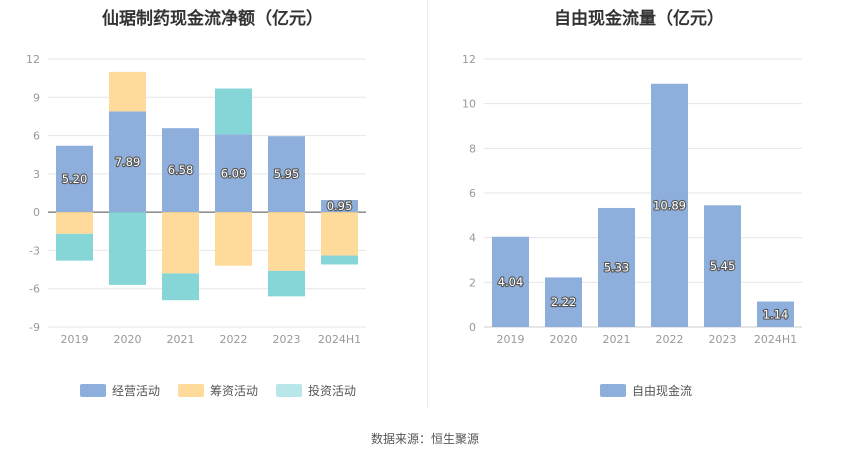  What do you see at coordinates (472, 193) in the screenshot?
I see `right-y-tick-label: 6` at bounding box center [472, 193].